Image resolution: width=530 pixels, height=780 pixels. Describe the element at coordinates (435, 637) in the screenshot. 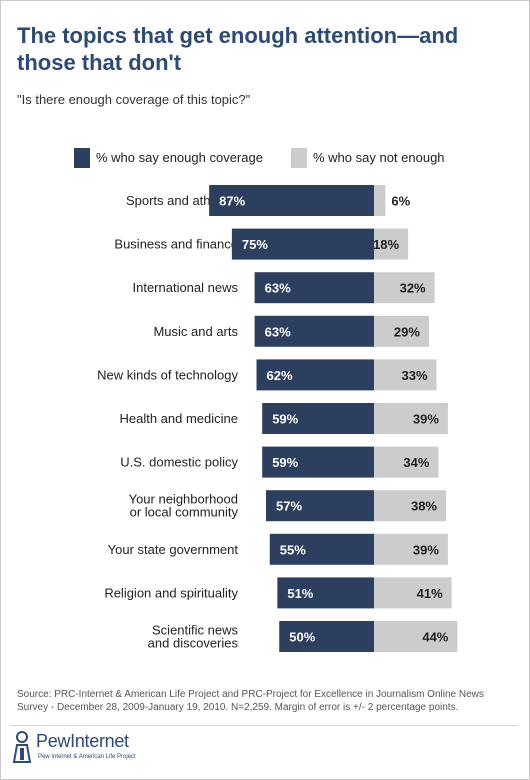

I see `bar-value-label-not-enough: 44%` at that location.